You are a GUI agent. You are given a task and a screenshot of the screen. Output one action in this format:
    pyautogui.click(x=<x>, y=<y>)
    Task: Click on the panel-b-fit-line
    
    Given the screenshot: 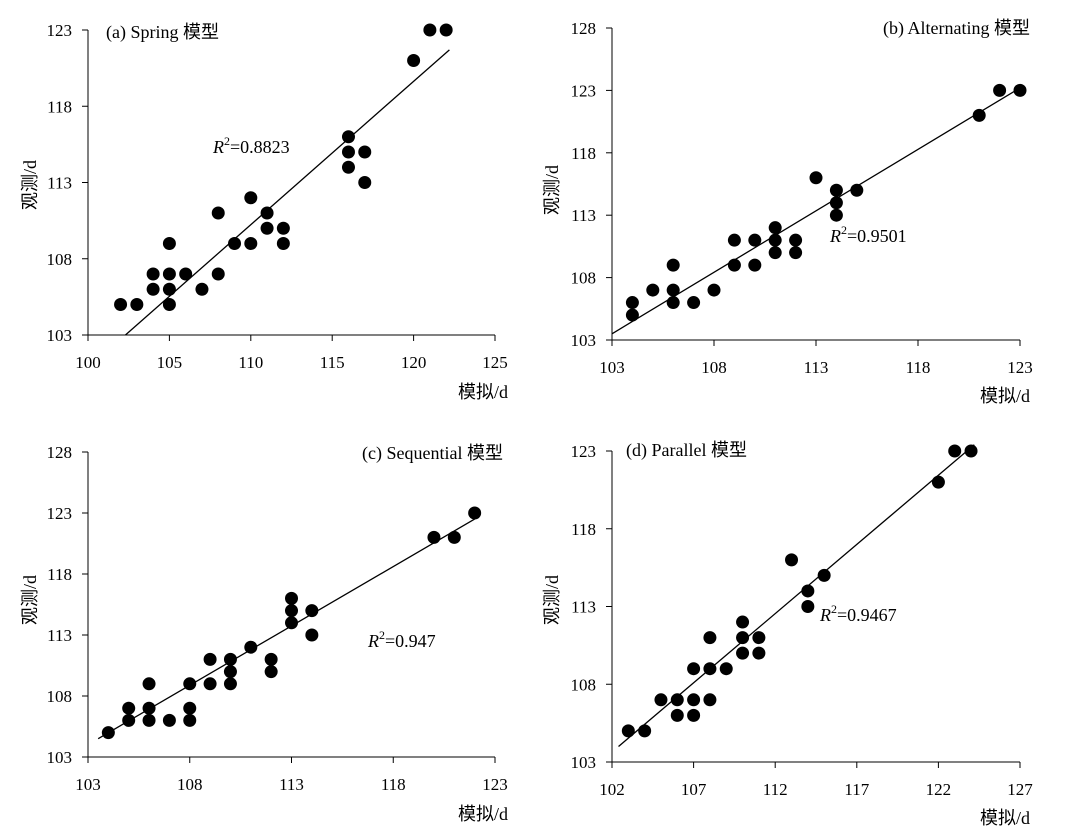 What is the action you would take?
    pyautogui.click(x=816, y=211)
    